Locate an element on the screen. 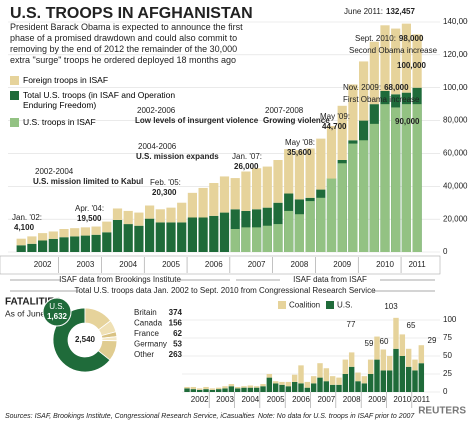  annotation-text: 2002-2006 is located at coordinates (156, 110).